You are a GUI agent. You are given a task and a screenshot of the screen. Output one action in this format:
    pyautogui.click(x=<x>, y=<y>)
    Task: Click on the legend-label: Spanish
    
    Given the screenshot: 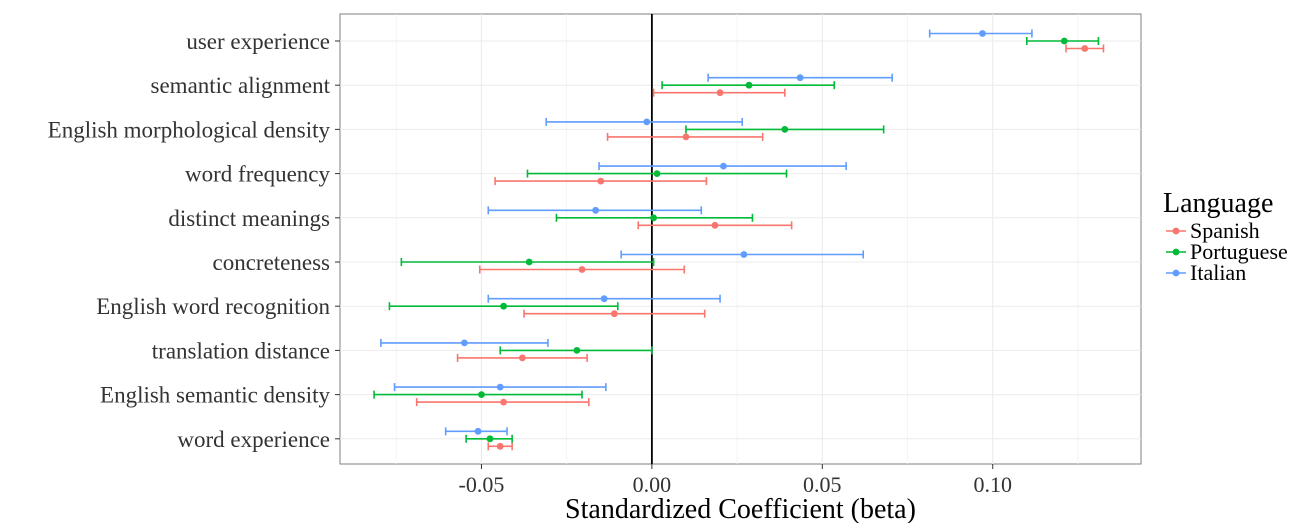 What is the action you would take?
    pyautogui.click(x=1225, y=230)
    